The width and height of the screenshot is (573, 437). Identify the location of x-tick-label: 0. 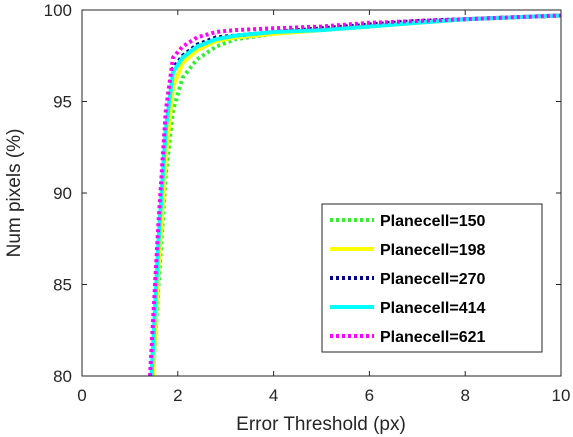
(81, 395).